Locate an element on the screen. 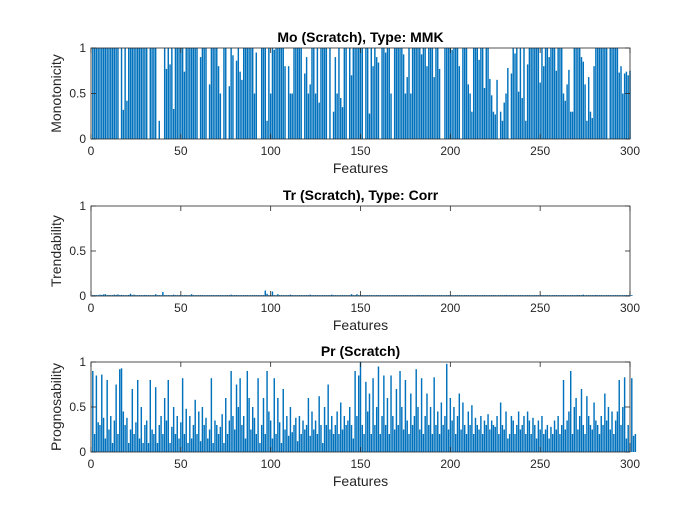 This screenshot has width=700, height=525. x-tick-label: 50 is located at coordinates (181, 464).